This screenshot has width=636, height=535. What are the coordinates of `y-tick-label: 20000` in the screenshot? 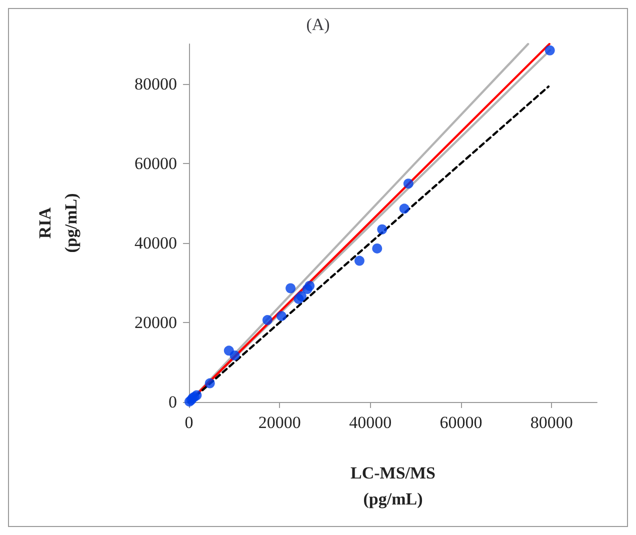 It's located at (155, 322).